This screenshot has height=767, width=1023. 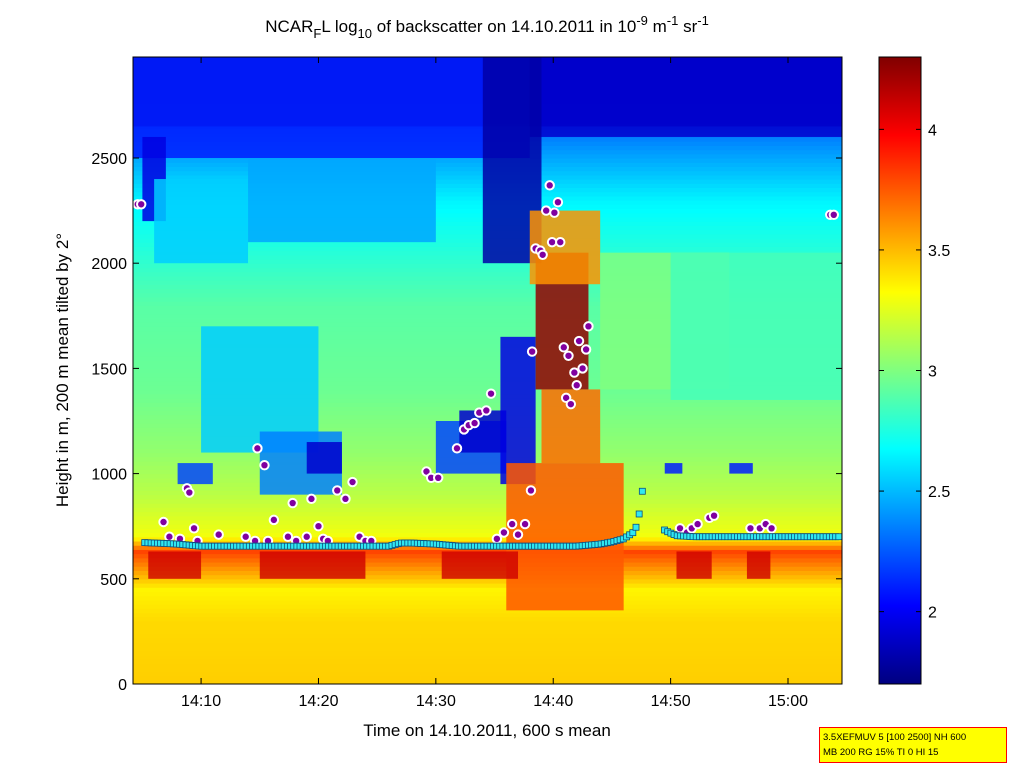 What do you see at coordinates (642, 20) in the screenshot?
I see `title-sup-1: -9` at bounding box center [642, 20].